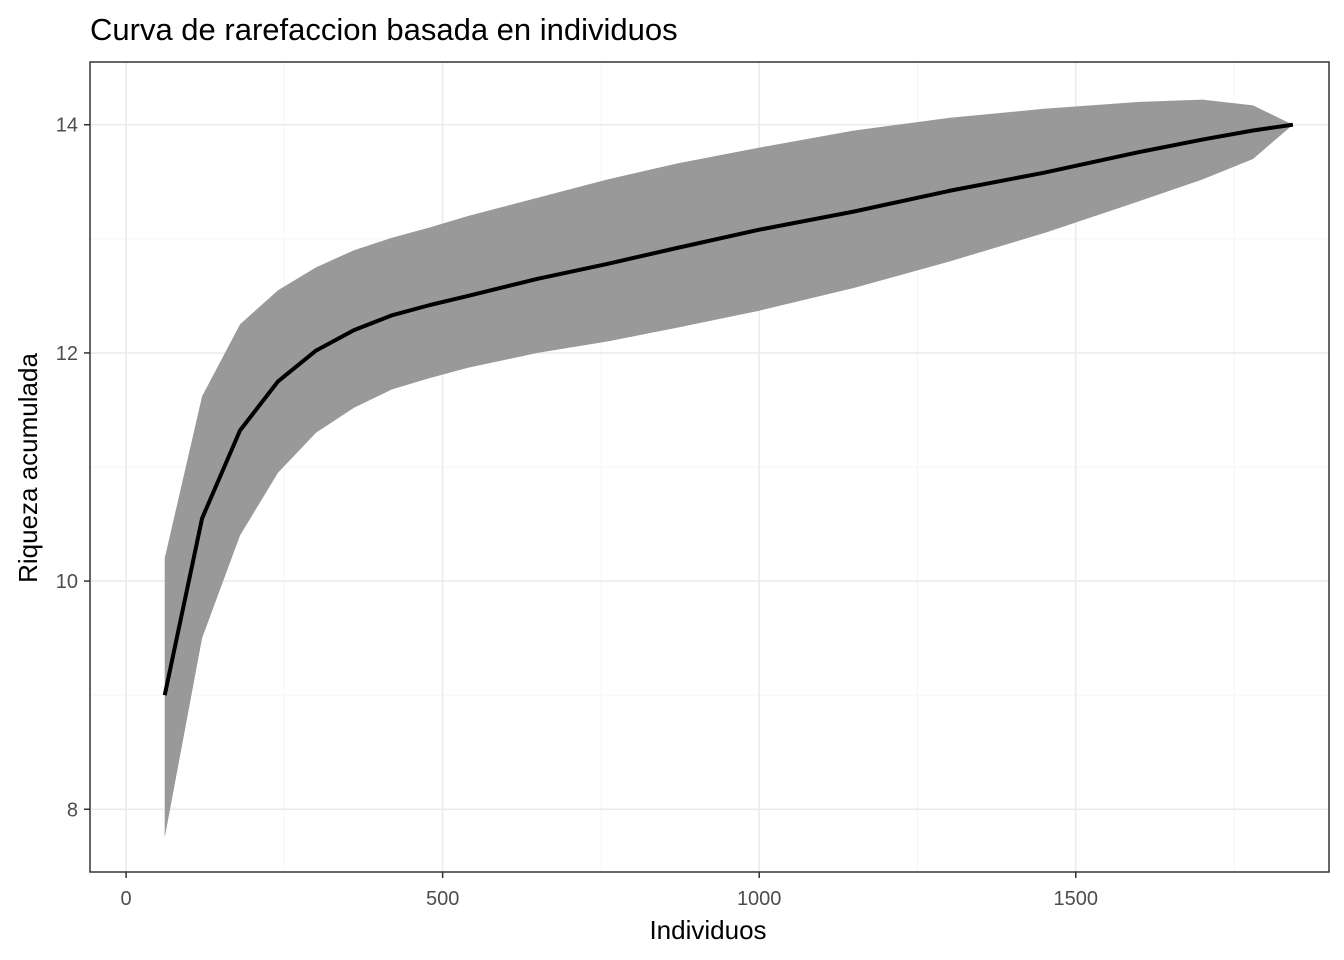 This screenshot has height=960, width=1344. What do you see at coordinates (442, 899) in the screenshot?
I see `x-tick-label: 500` at bounding box center [442, 899].